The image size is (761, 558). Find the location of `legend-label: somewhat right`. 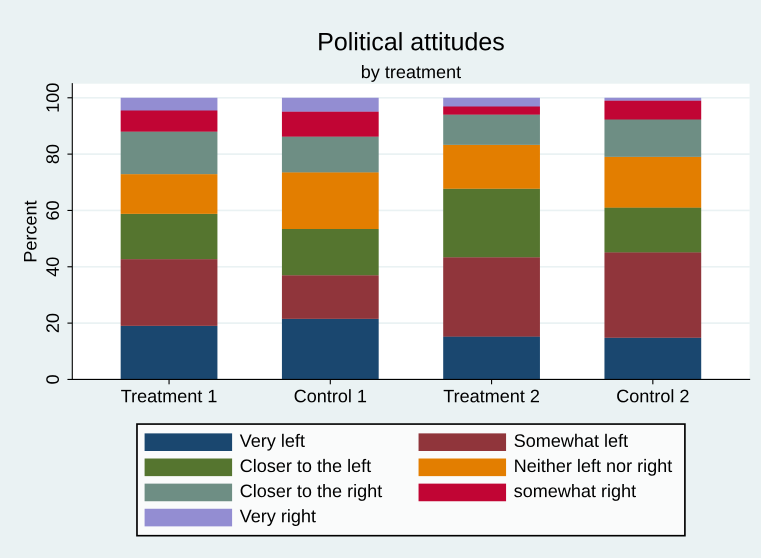

legend-label: somewhat right is located at coordinates (575, 492).